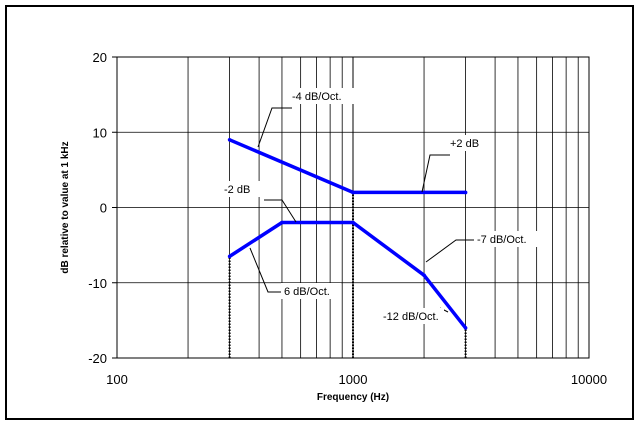  What do you see at coordinates (117, 379) in the screenshot?
I see `x-tick-label: 100` at bounding box center [117, 379].